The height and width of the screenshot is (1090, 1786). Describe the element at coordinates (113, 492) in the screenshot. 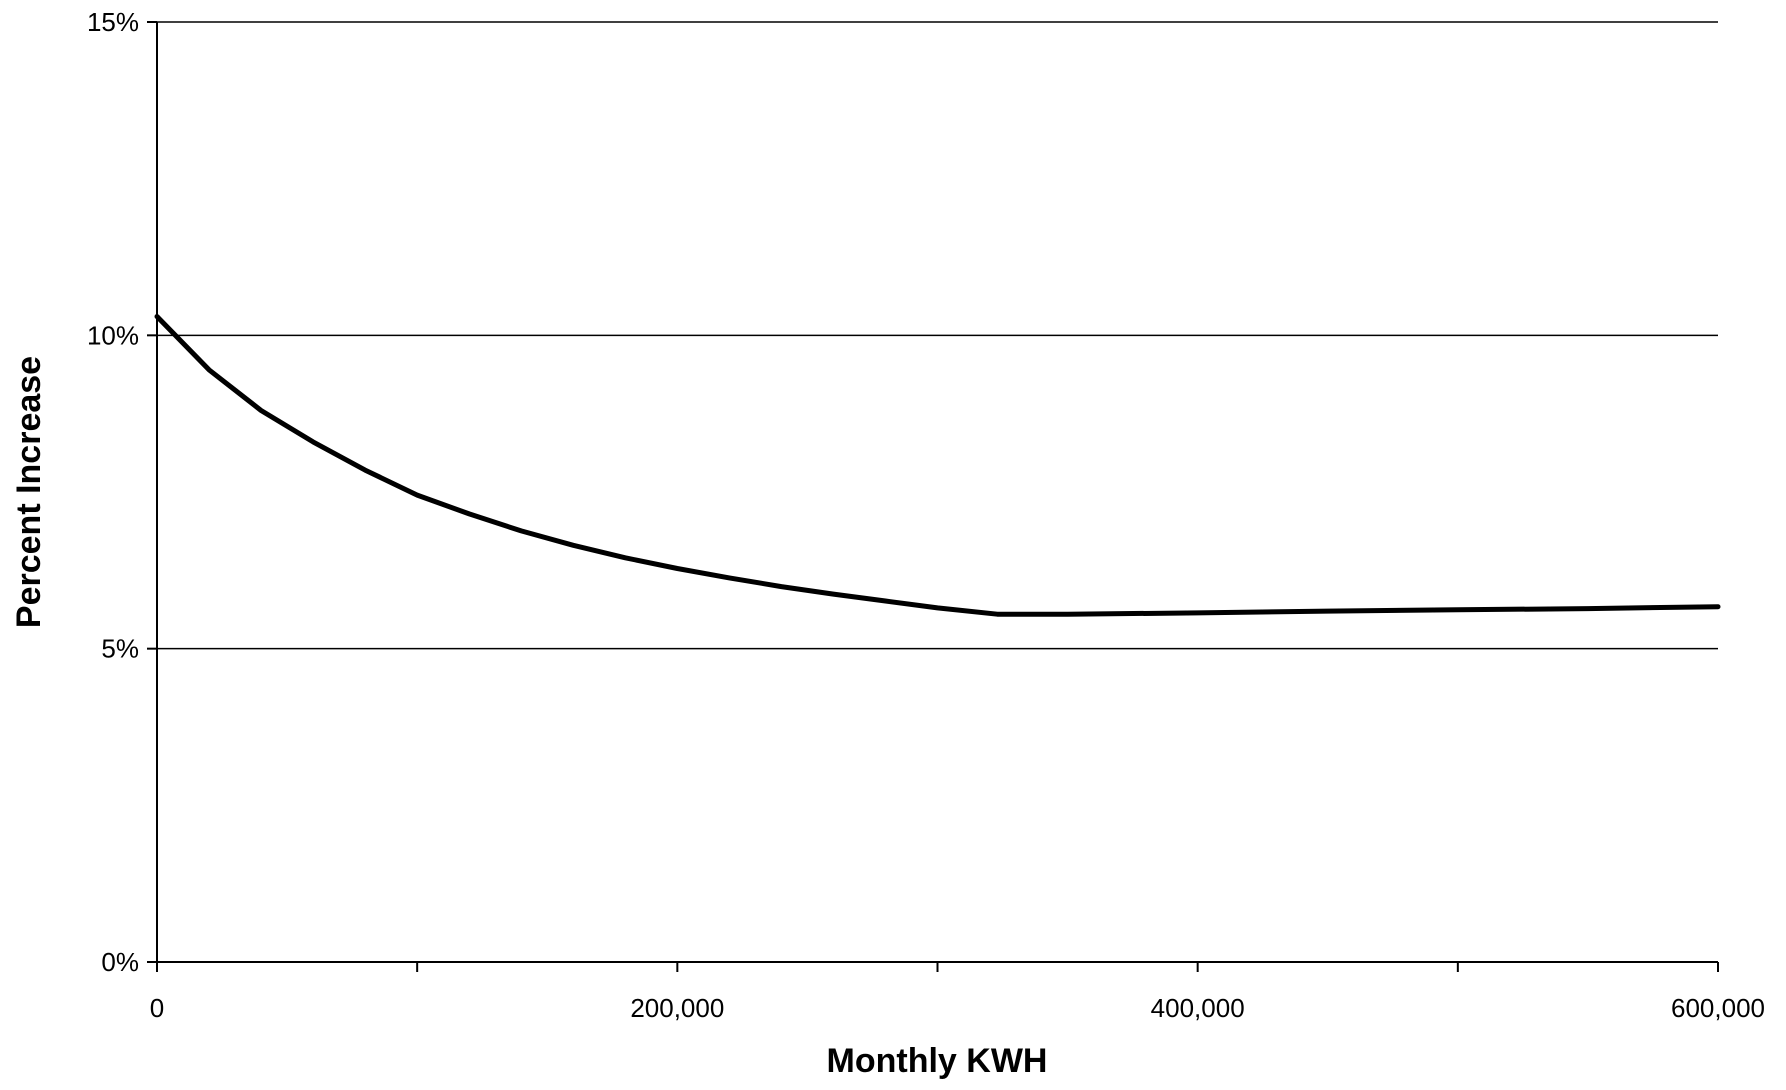

I see `y-tick-labels: 0% 5% 10% 15%` at that location.